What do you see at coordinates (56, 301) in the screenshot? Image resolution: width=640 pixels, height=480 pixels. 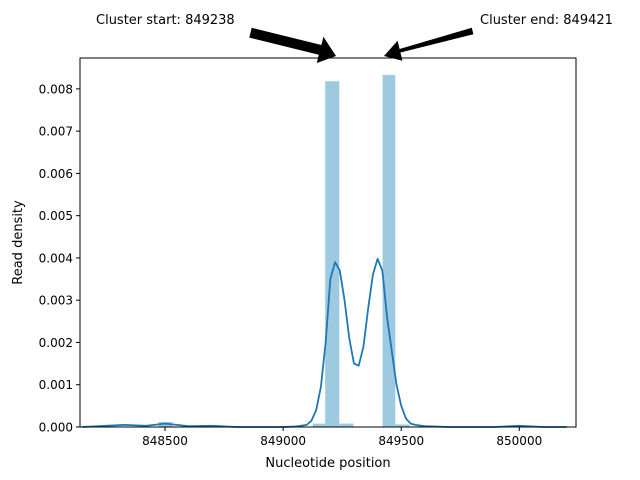 I see `y-tick-label: 0.003` at bounding box center [56, 301].